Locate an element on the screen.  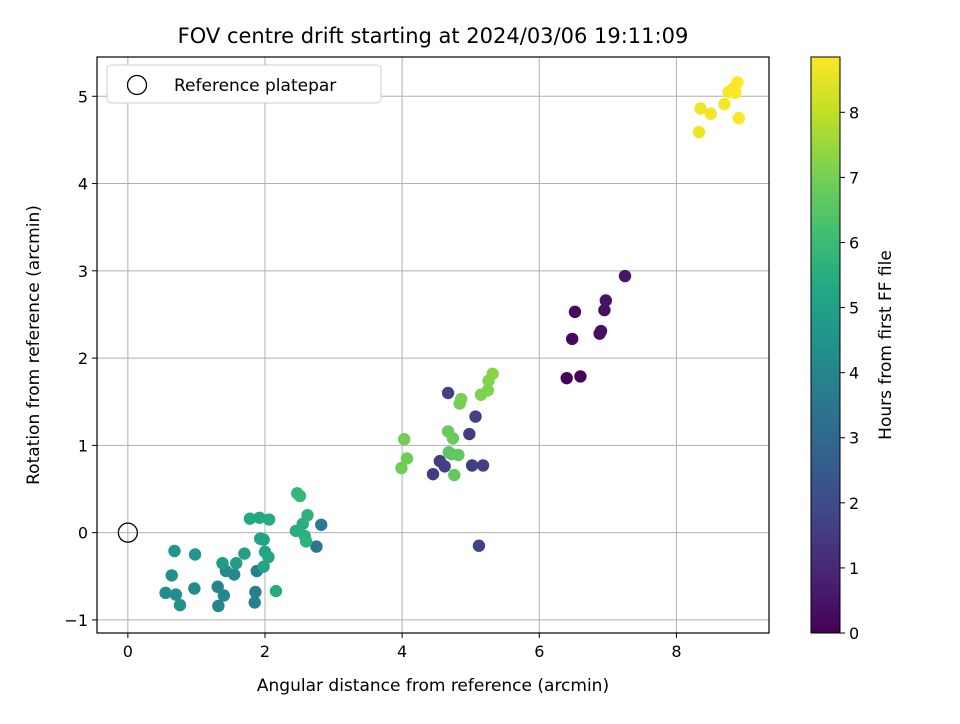
x-tick-label: 8 is located at coordinates (676, 651).